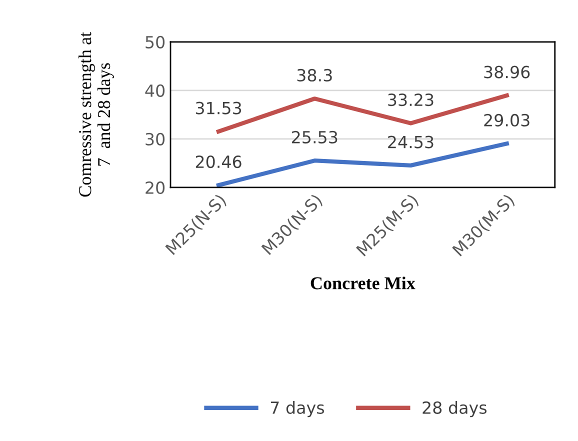 Image resolution: width=578 pixels, height=441 pixels. What do you see at coordinates (507, 72) in the screenshot?
I see `data-label: 38.96` at bounding box center [507, 72].